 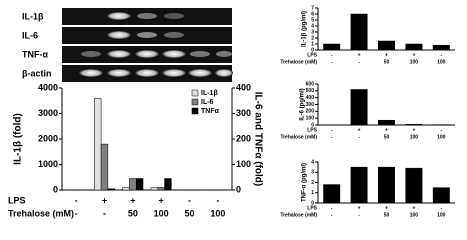 What do you see at coordinates (243, 138) in the screenshot?
I see `y2-tick-label: 200` at bounding box center [243, 138].